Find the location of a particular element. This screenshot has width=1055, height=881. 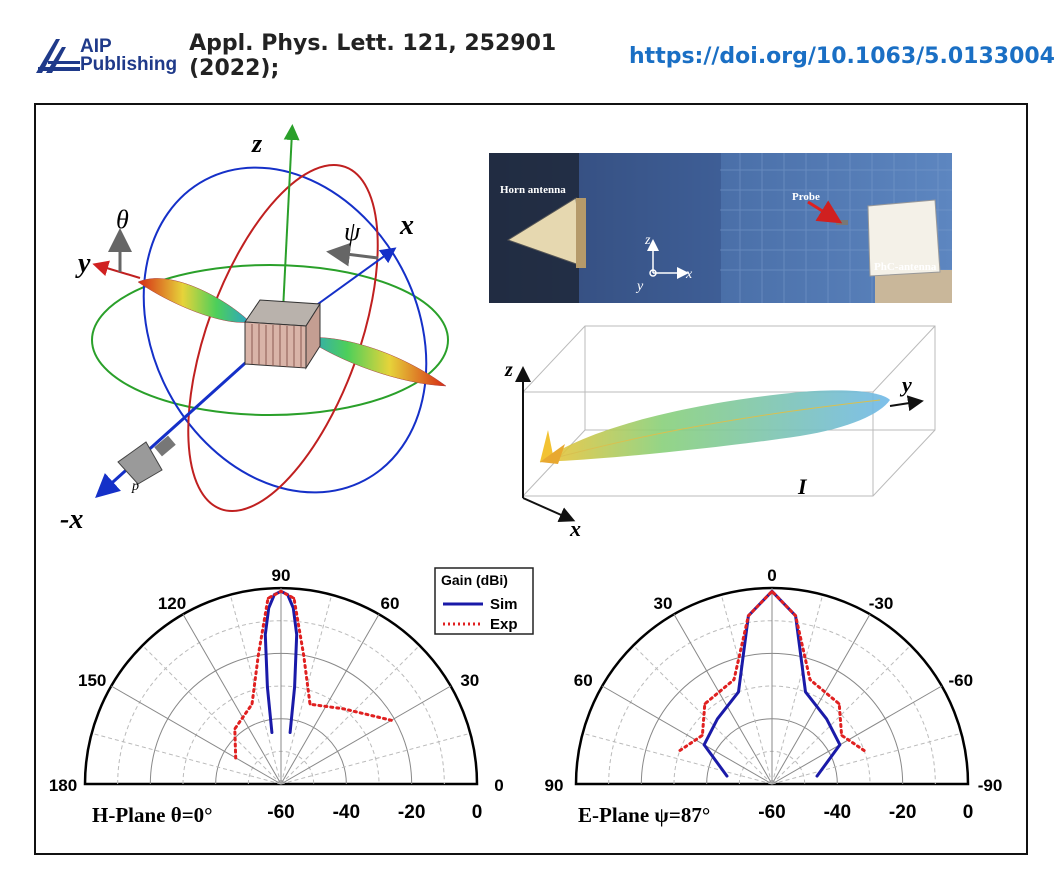

legend-title: Gain (dBi) is located at coordinates (474, 580).